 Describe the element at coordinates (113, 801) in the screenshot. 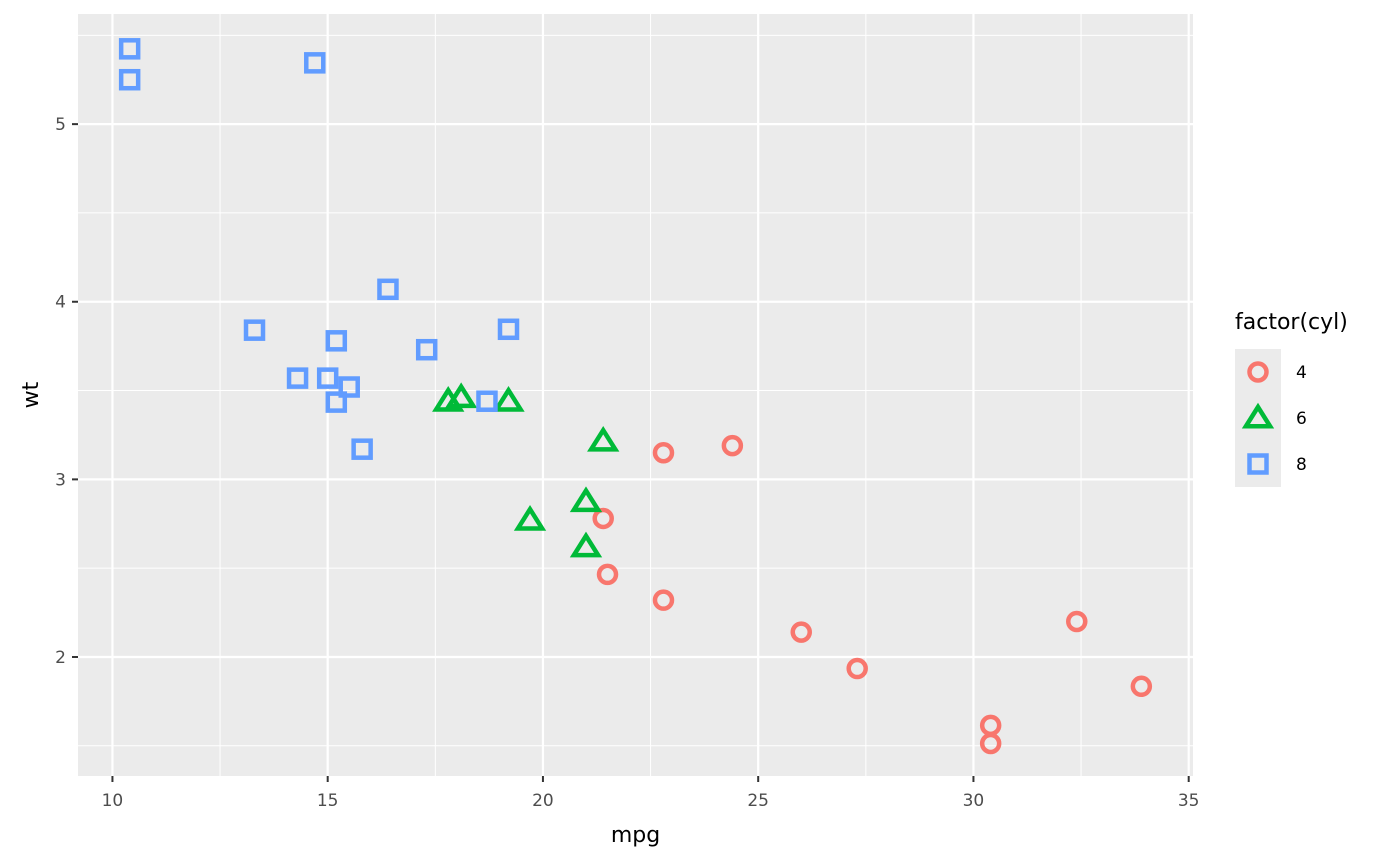

I see `x-tick-label: 10` at that location.